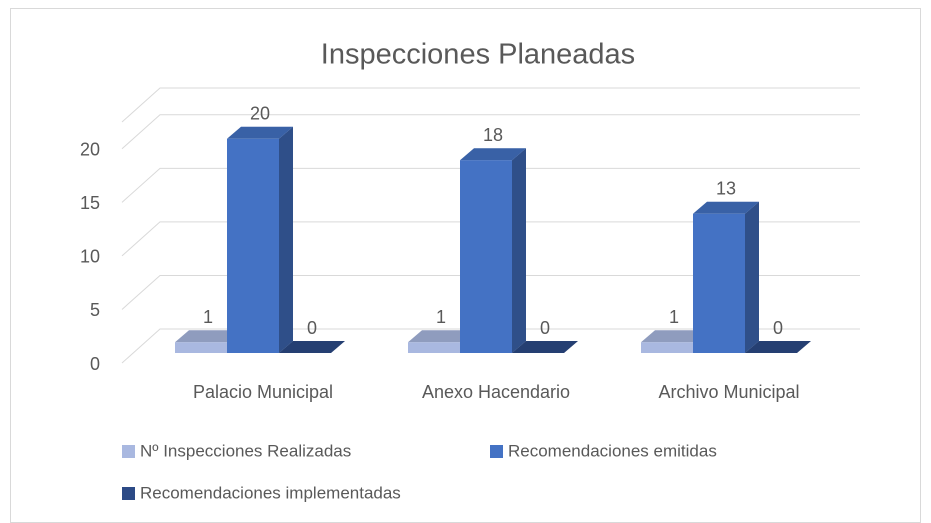  I want to click on chart-title: Inspecciones Planeadas, so click(478, 55).